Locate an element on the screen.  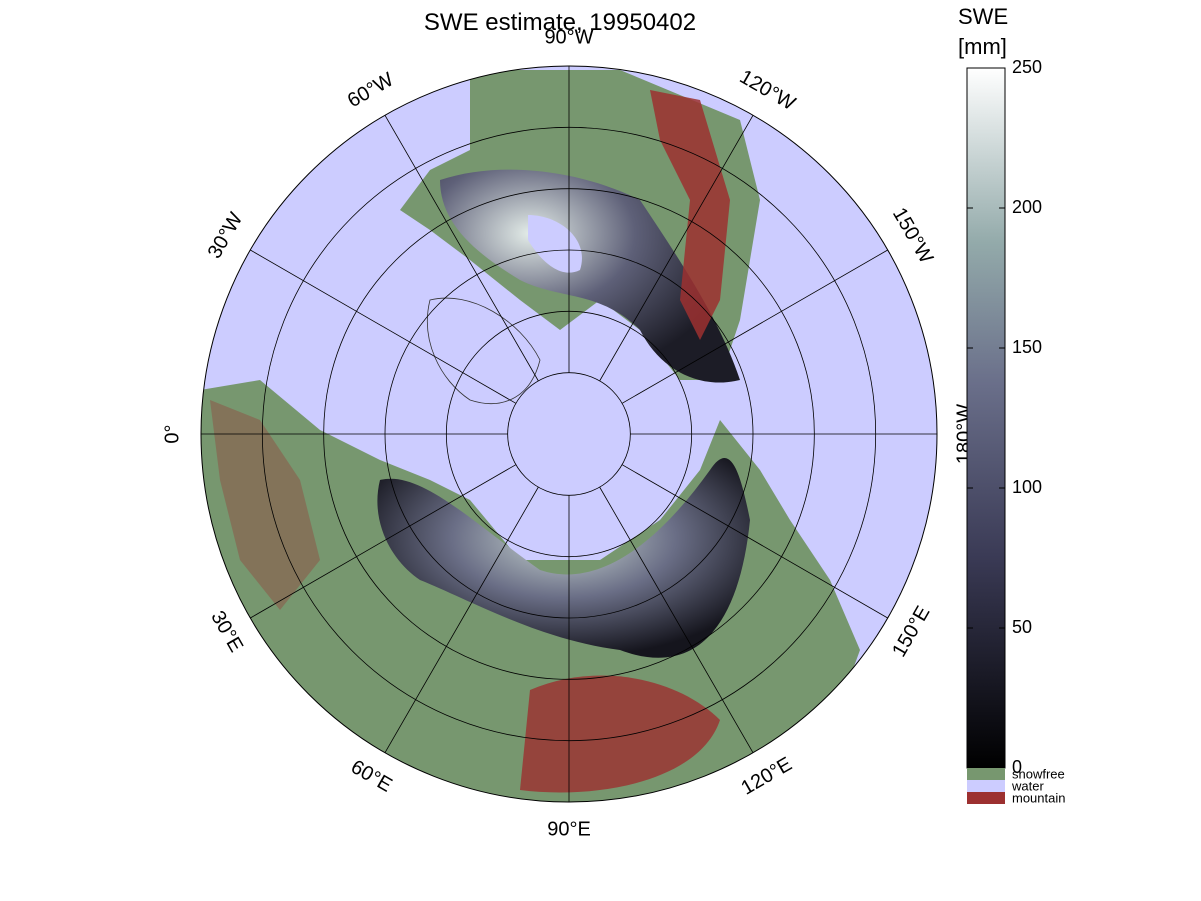
colorbar-axis: 0 50 100 150 200 250 is located at coordinates (1004, 417).